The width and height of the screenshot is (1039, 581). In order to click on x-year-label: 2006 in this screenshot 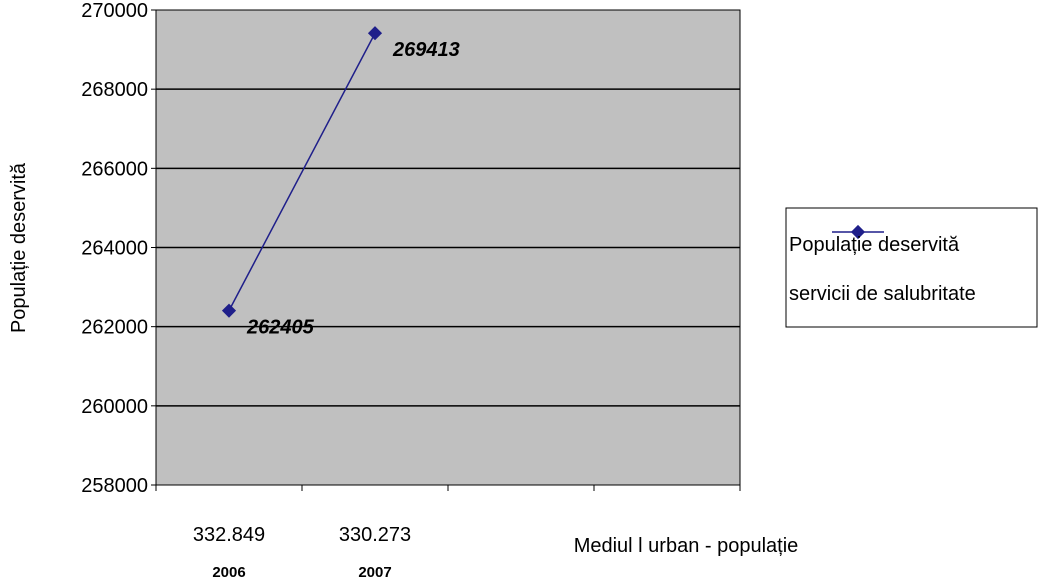, I will do `click(228, 572)`.